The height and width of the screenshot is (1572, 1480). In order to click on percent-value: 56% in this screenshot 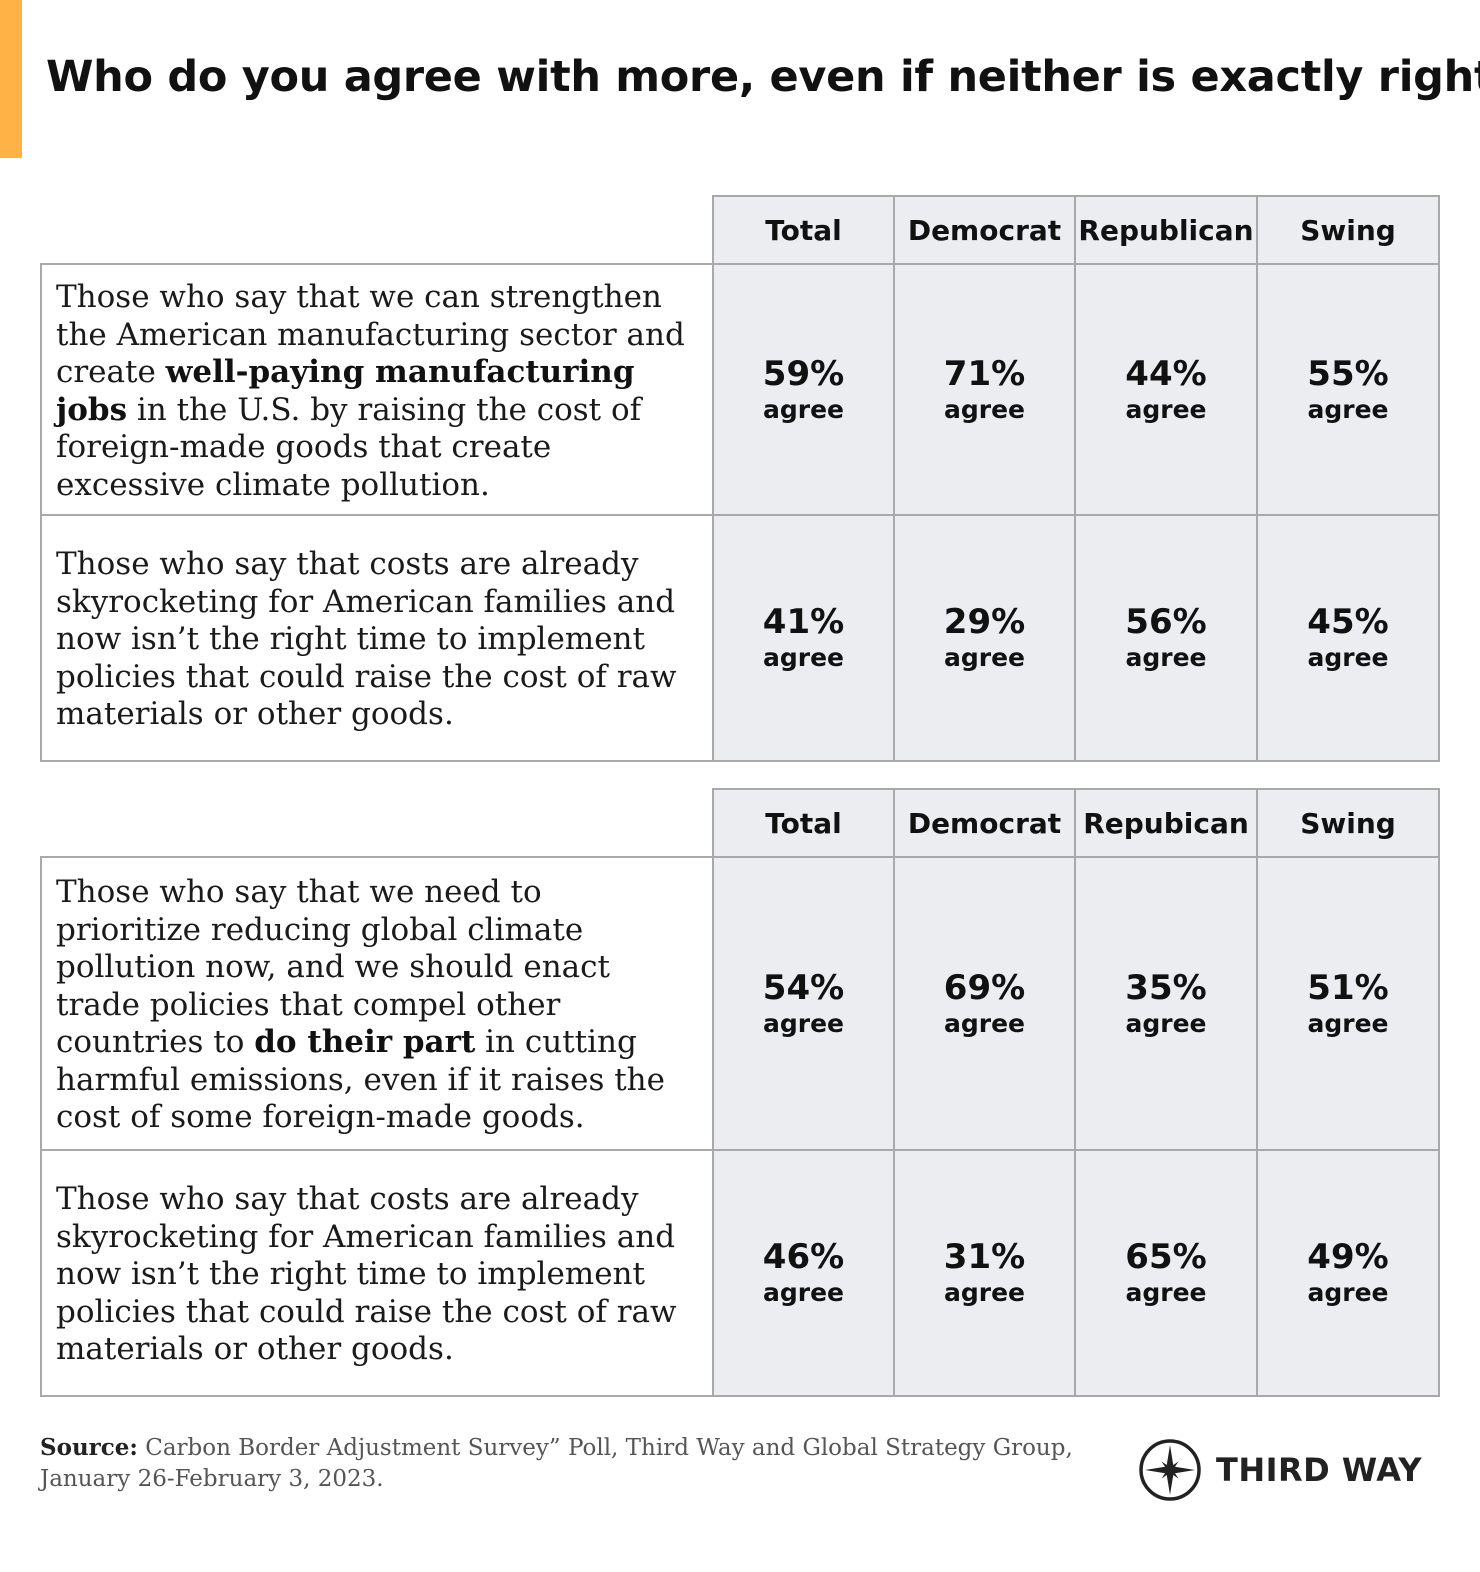, I will do `click(1166, 622)`.